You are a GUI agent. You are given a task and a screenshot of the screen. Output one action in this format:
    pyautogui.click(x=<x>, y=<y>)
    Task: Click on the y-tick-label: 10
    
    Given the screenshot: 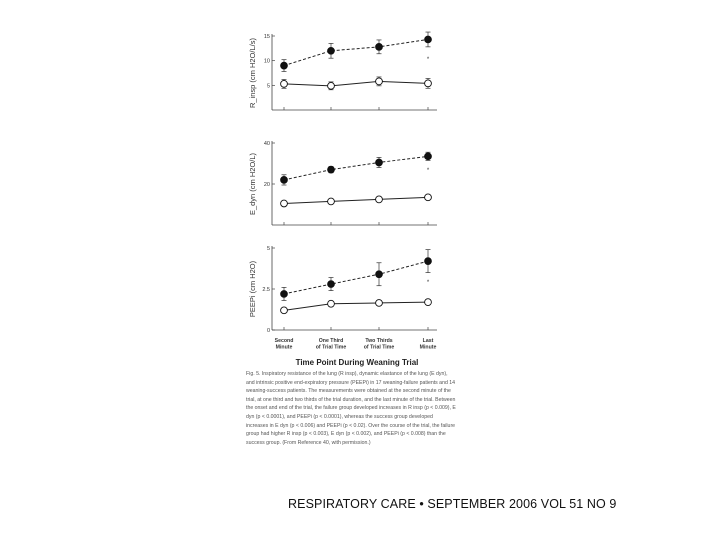 What is the action you would take?
    pyautogui.click(x=267, y=62)
    